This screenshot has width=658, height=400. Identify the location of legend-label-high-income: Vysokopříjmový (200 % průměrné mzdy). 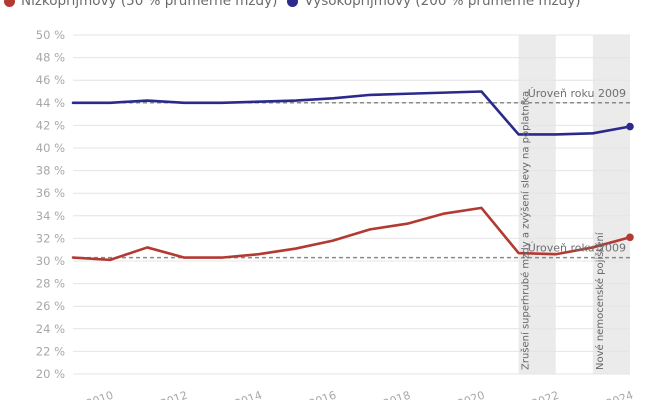
(442, 4).